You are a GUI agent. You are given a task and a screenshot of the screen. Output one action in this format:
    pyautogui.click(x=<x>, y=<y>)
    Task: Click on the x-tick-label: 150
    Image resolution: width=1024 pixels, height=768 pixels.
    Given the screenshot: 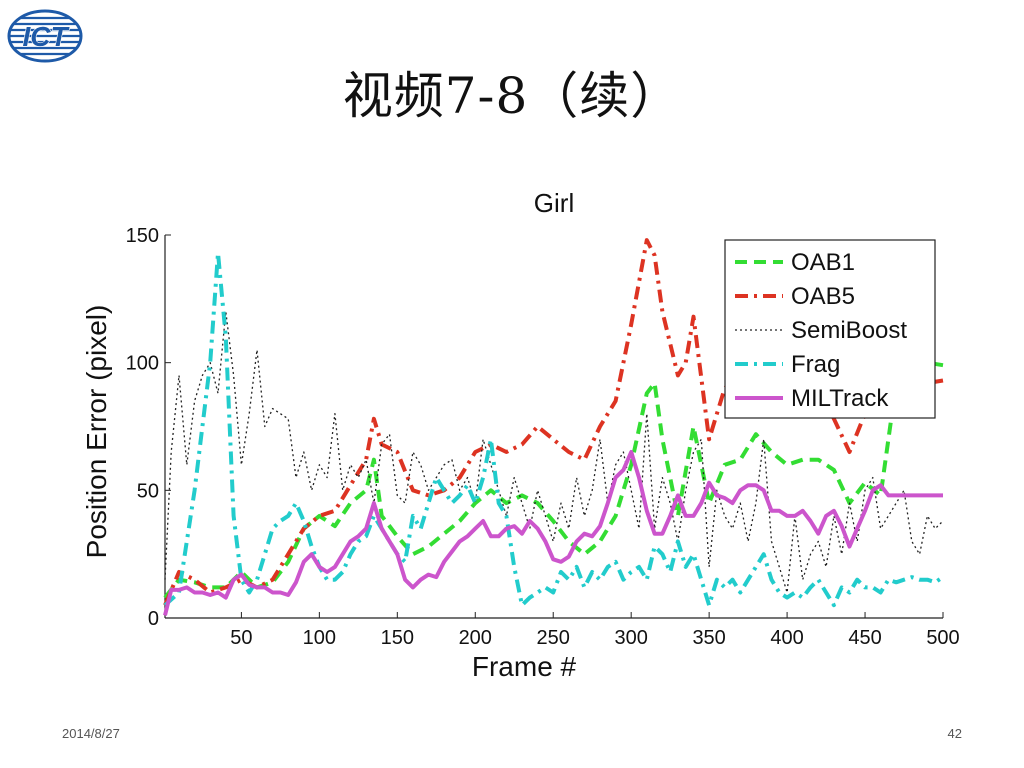 What is the action you would take?
    pyautogui.click(x=397, y=638)
    